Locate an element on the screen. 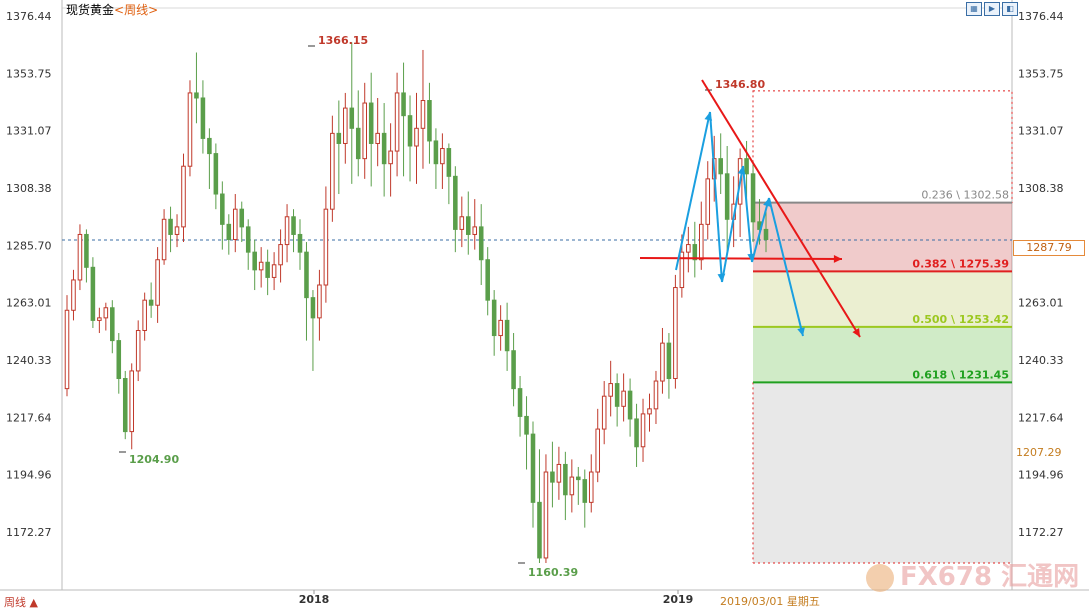 The image size is (1089, 610). y-tick-label-right: 1172.27 is located at coordinates (1041, 532).